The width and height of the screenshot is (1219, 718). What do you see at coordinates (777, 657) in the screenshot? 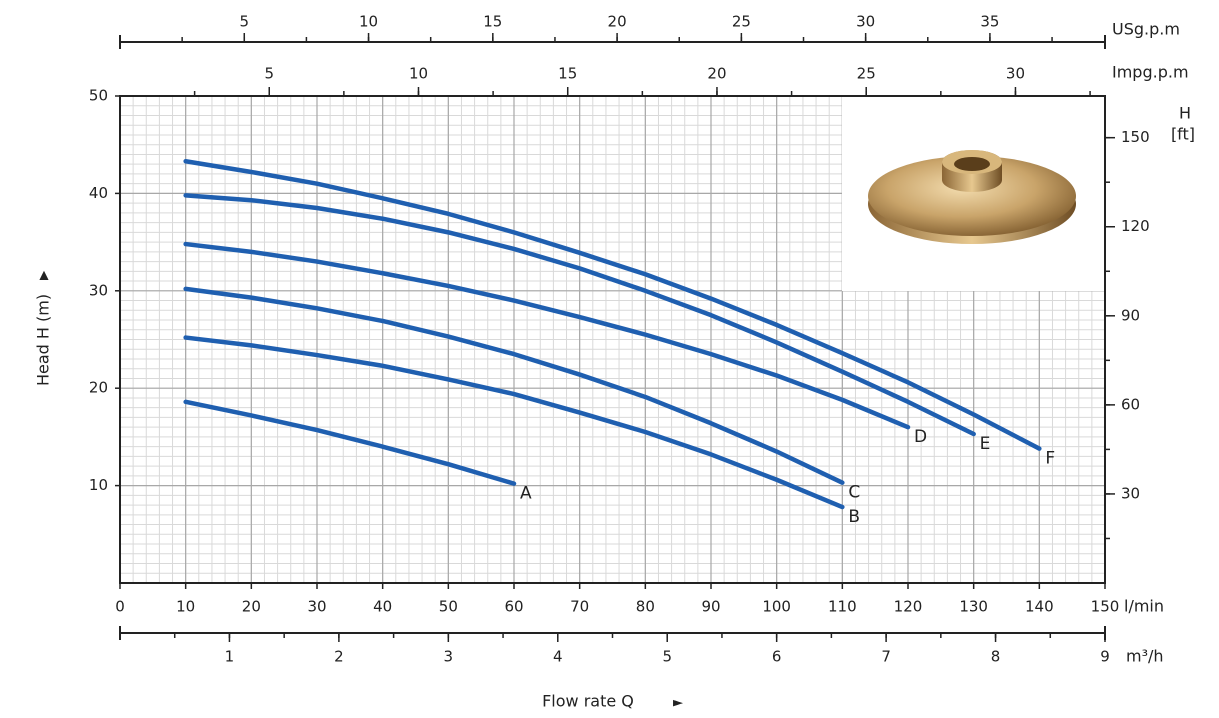
I see `secondary-tick-label: 6` at bounding box center [777, 657].